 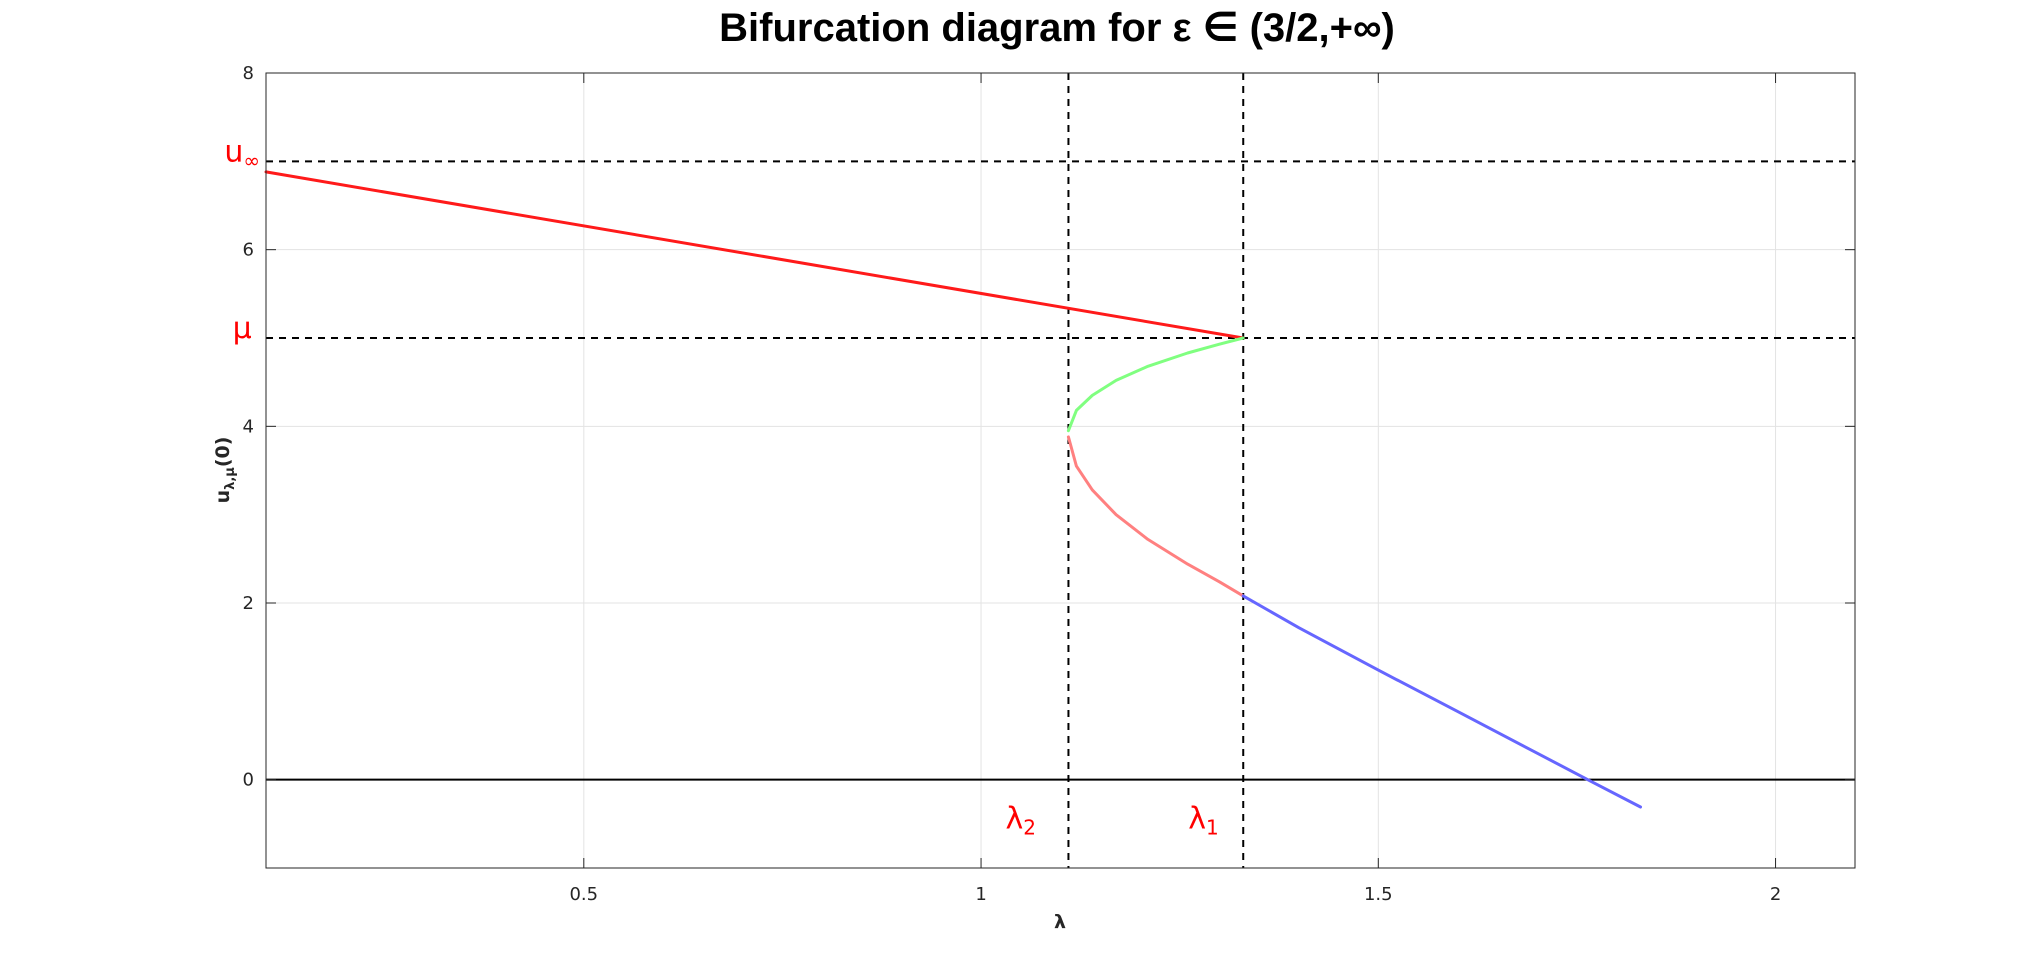 I want to click on annotation-label: u∞, so click(x=242, y=153).